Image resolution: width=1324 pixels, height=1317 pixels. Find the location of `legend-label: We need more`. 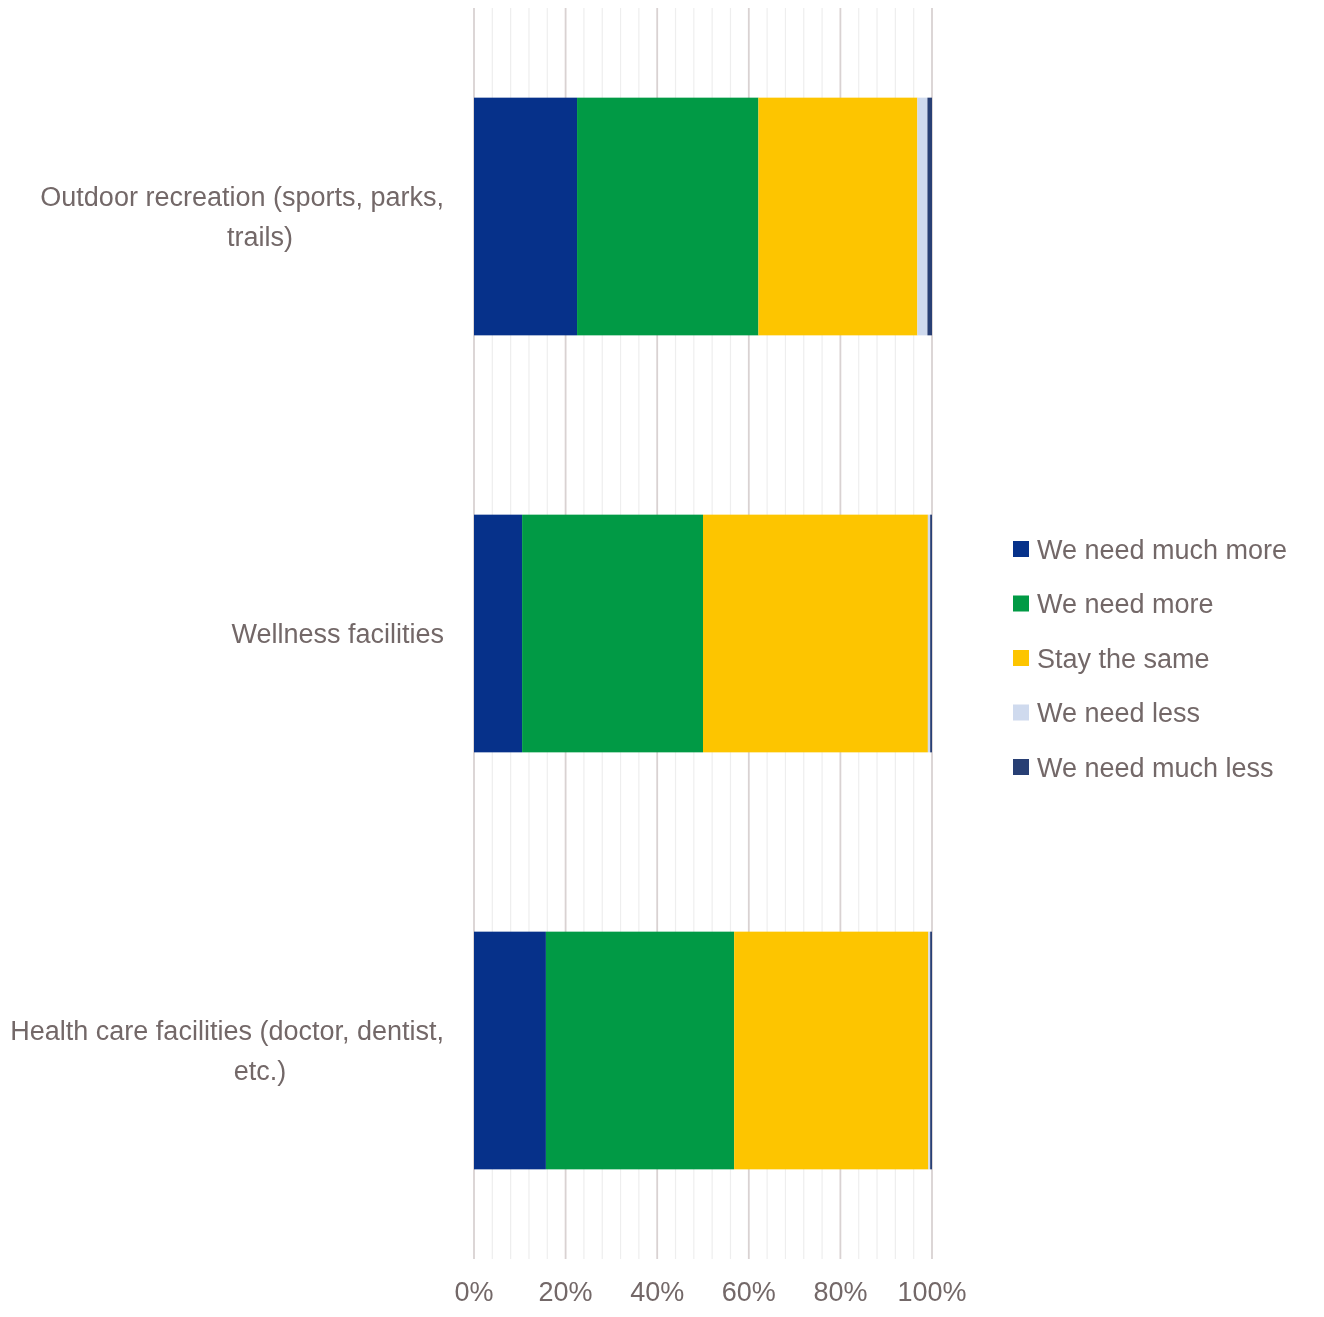

legend-label: We need more is located at coordinates (1125, 604).